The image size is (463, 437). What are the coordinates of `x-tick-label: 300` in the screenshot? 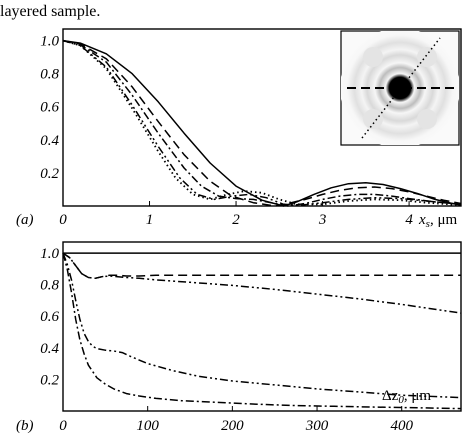 It's located at (317, 426).